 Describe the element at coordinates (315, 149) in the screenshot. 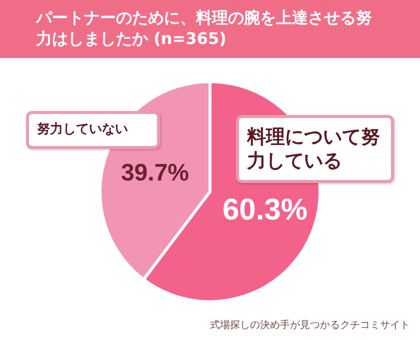

I see `slice-label: 料理について努力している` at that location.